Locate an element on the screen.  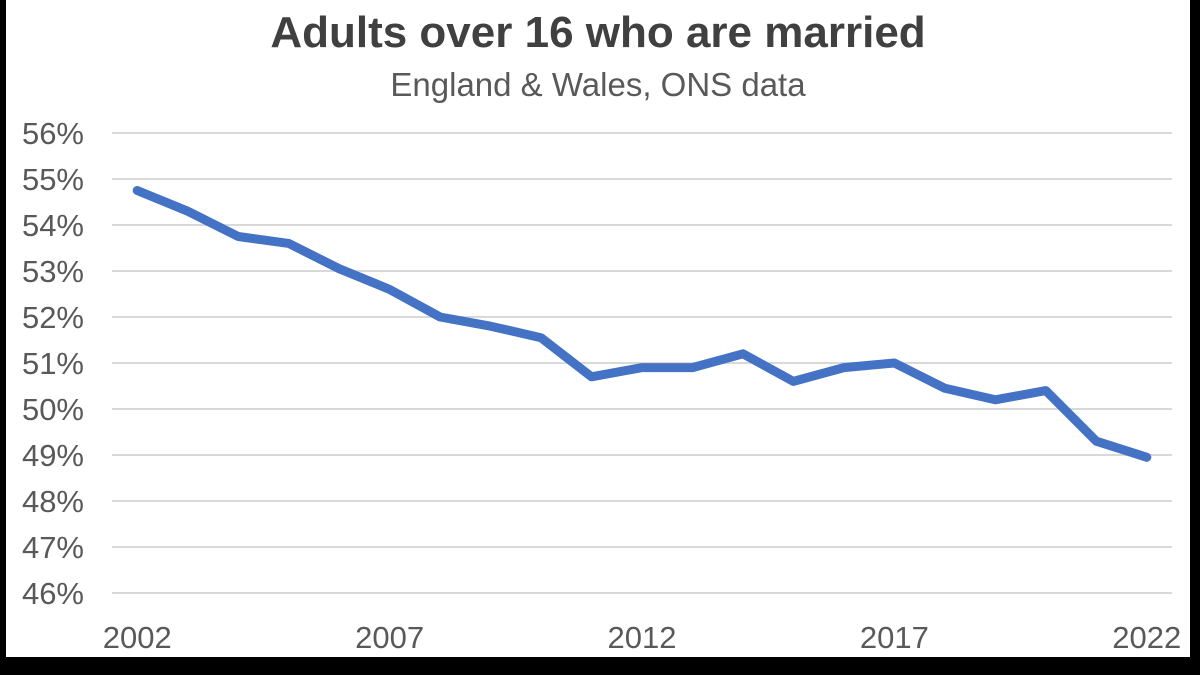
chart-title: Adults over 16 who are married is located at coordinates (598, 32).